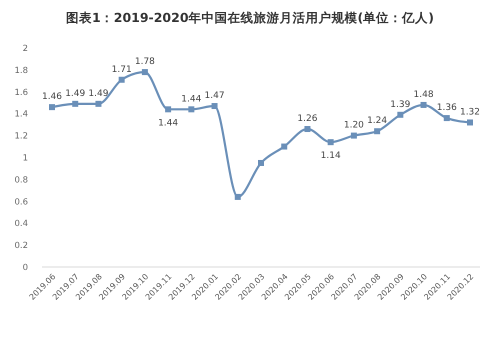 The width and height of the screenshot is (500, 347). What do you see at coordinates (21, 180) in the screenshot?
I see `y-tick-label: 0.8` at bounding box center [21, 180].